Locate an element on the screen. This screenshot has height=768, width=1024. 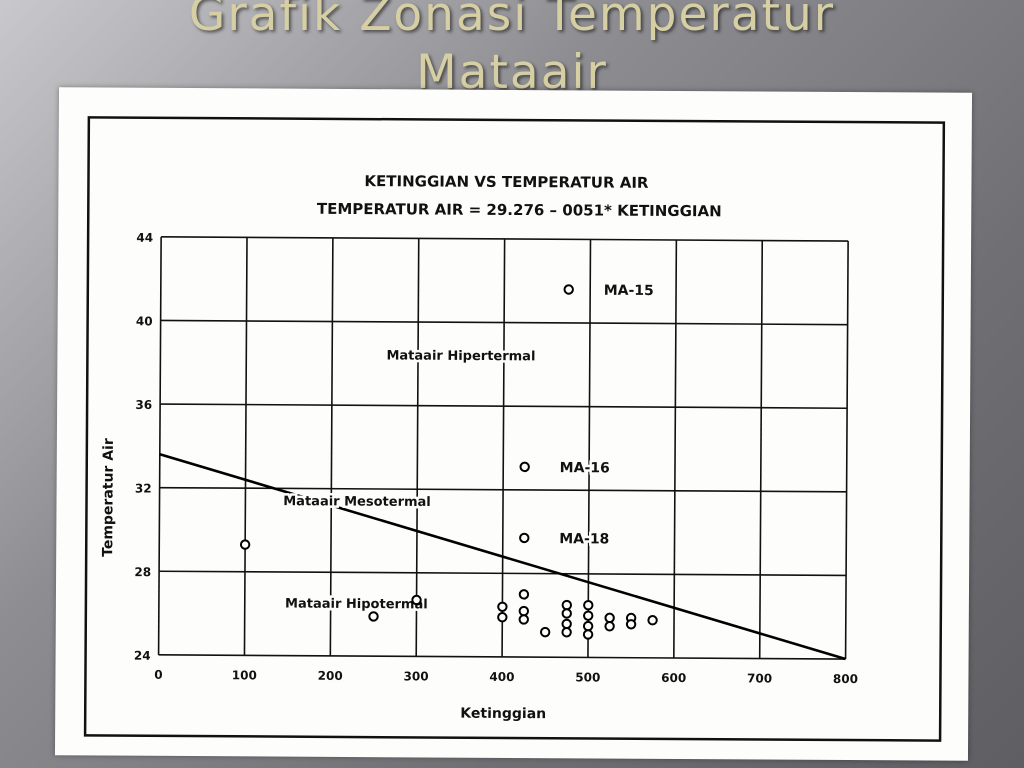
y-tick-label: 40 is located at coordinates (144, 321).